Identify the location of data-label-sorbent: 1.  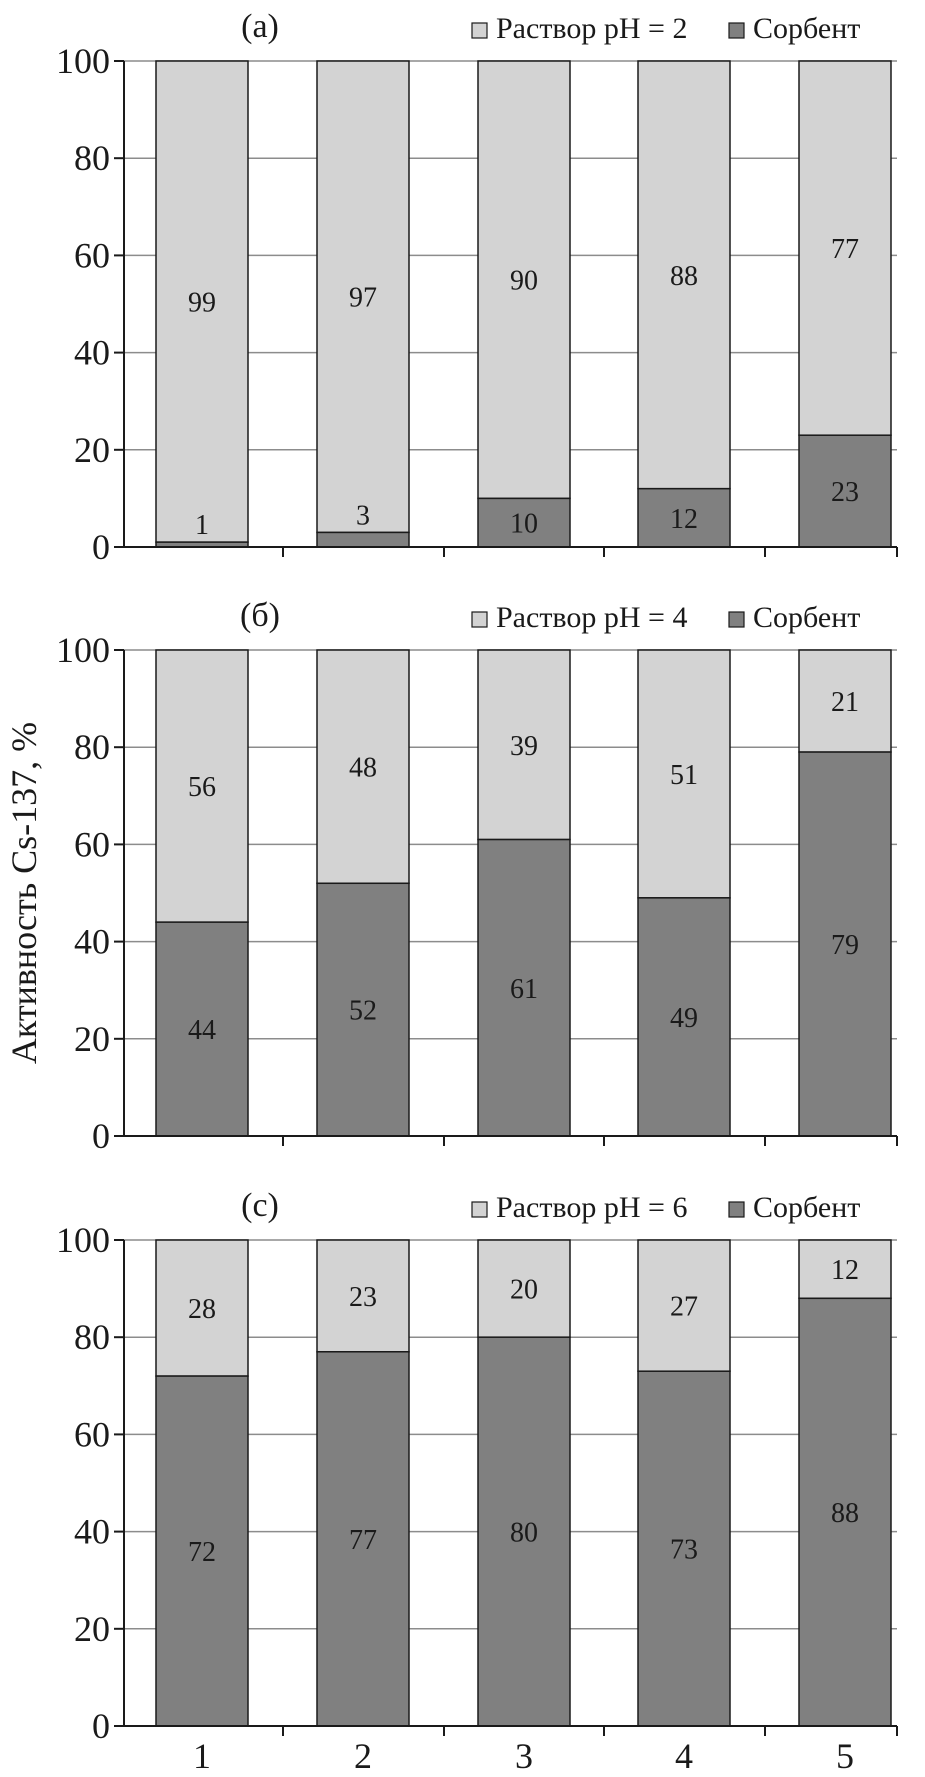
(202, 525).